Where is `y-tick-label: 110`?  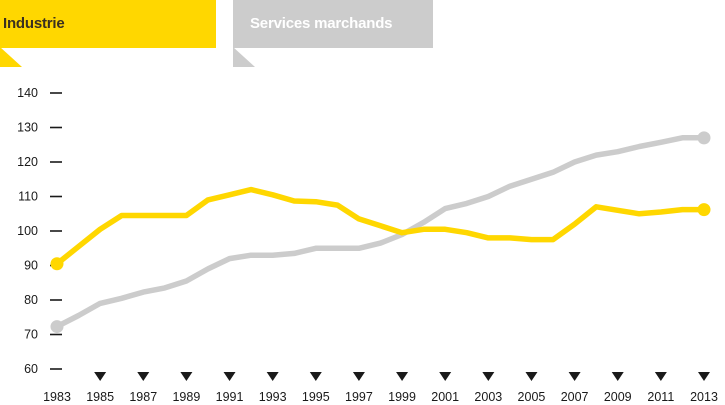 y-tick-label: 110 is located at coordinates (28, 197).